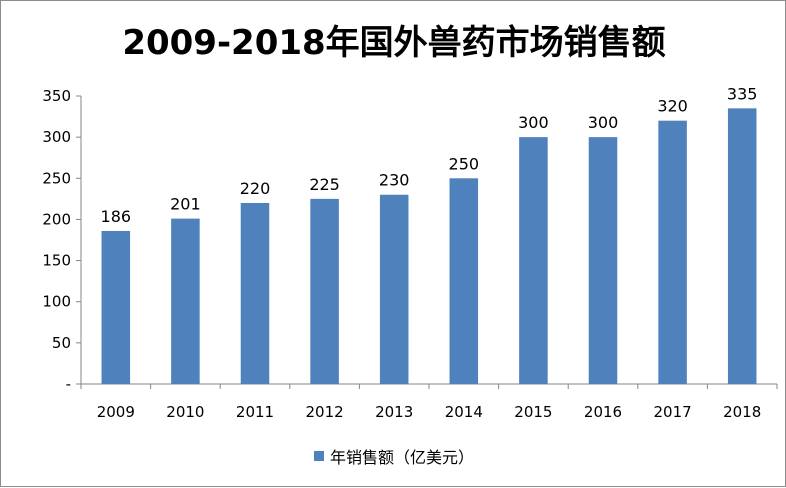 Image resolution: width=786 pixels, height=488 pixels. I want to click on x-tick-label: 2015, so click(533, 412).